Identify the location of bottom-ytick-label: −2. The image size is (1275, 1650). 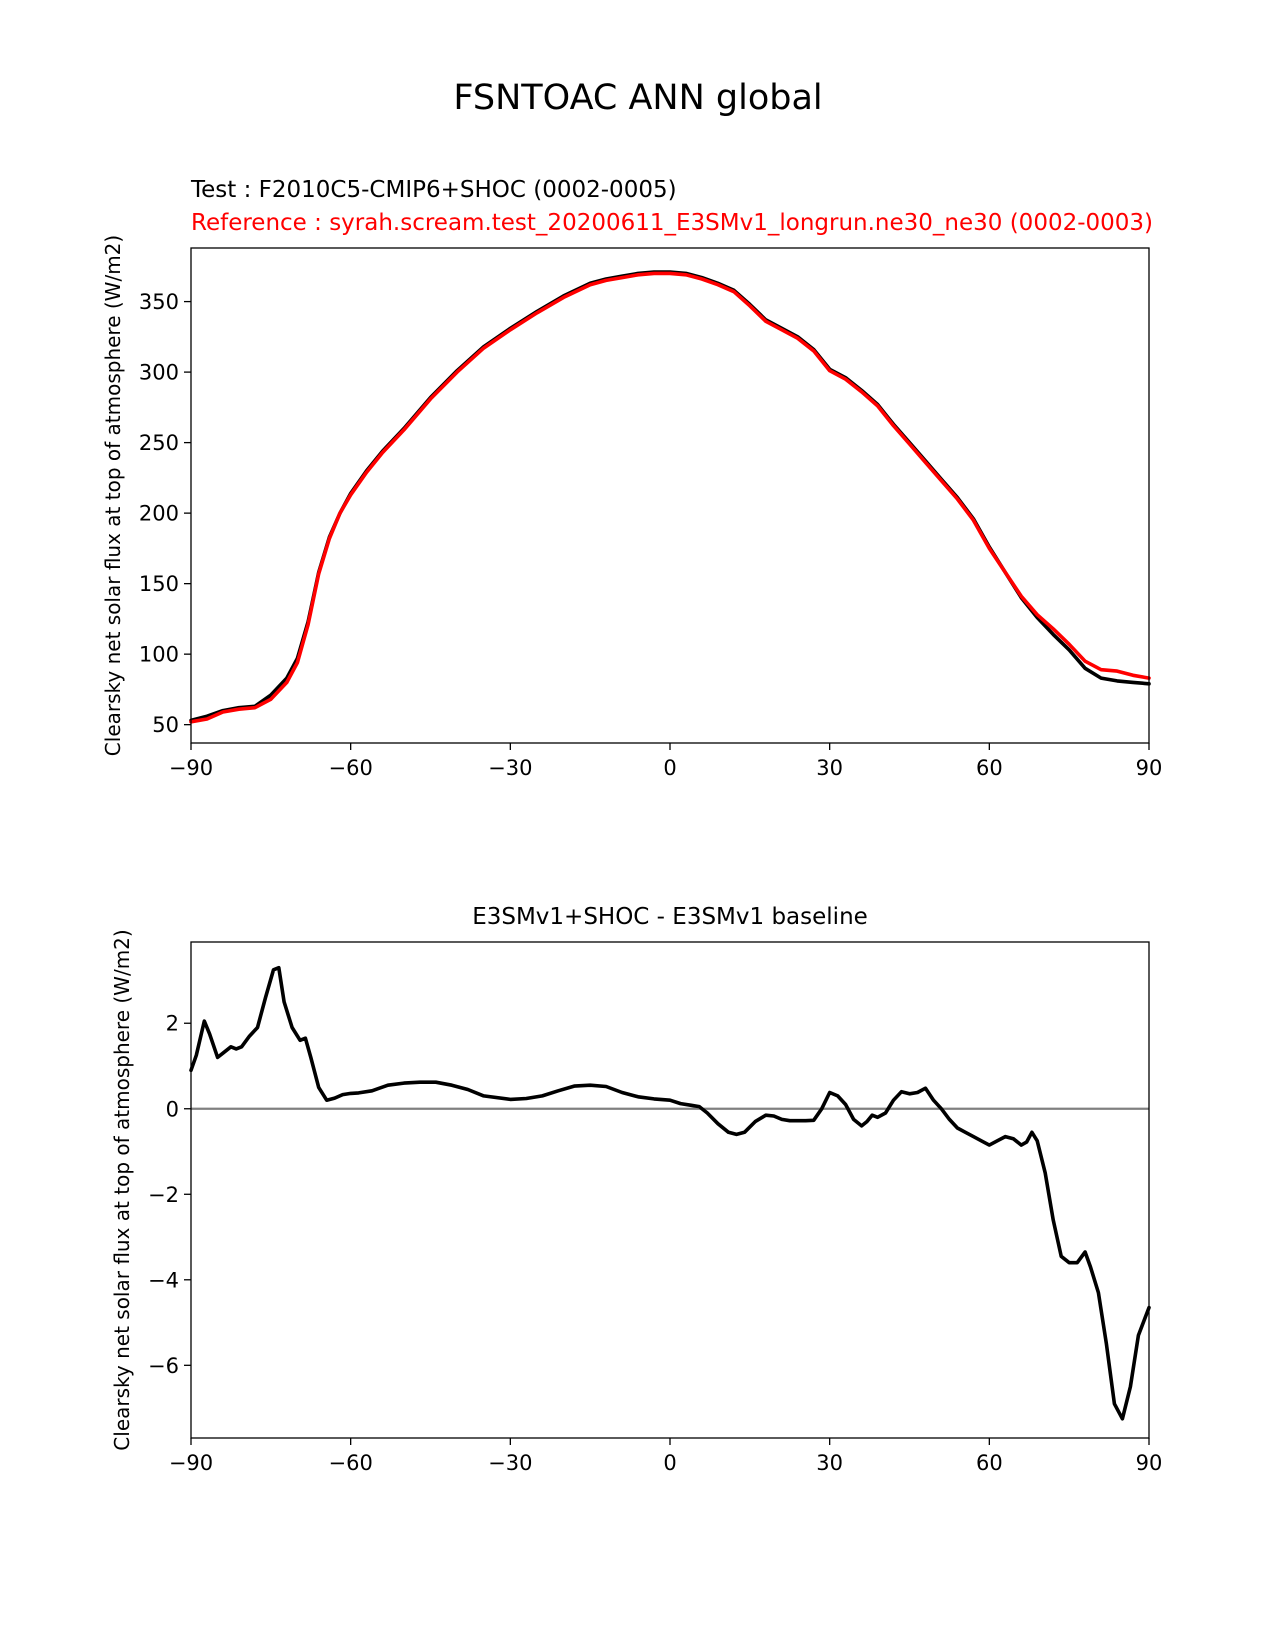
(163, 1195).